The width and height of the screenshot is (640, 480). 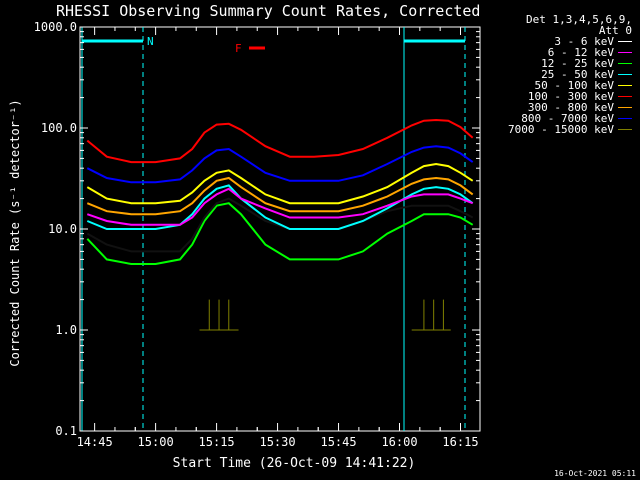 What do you see at coordinates (59, 128) in the screenshot?
I see `y-tick-label: 100.0` at bounding box center [59, 128].